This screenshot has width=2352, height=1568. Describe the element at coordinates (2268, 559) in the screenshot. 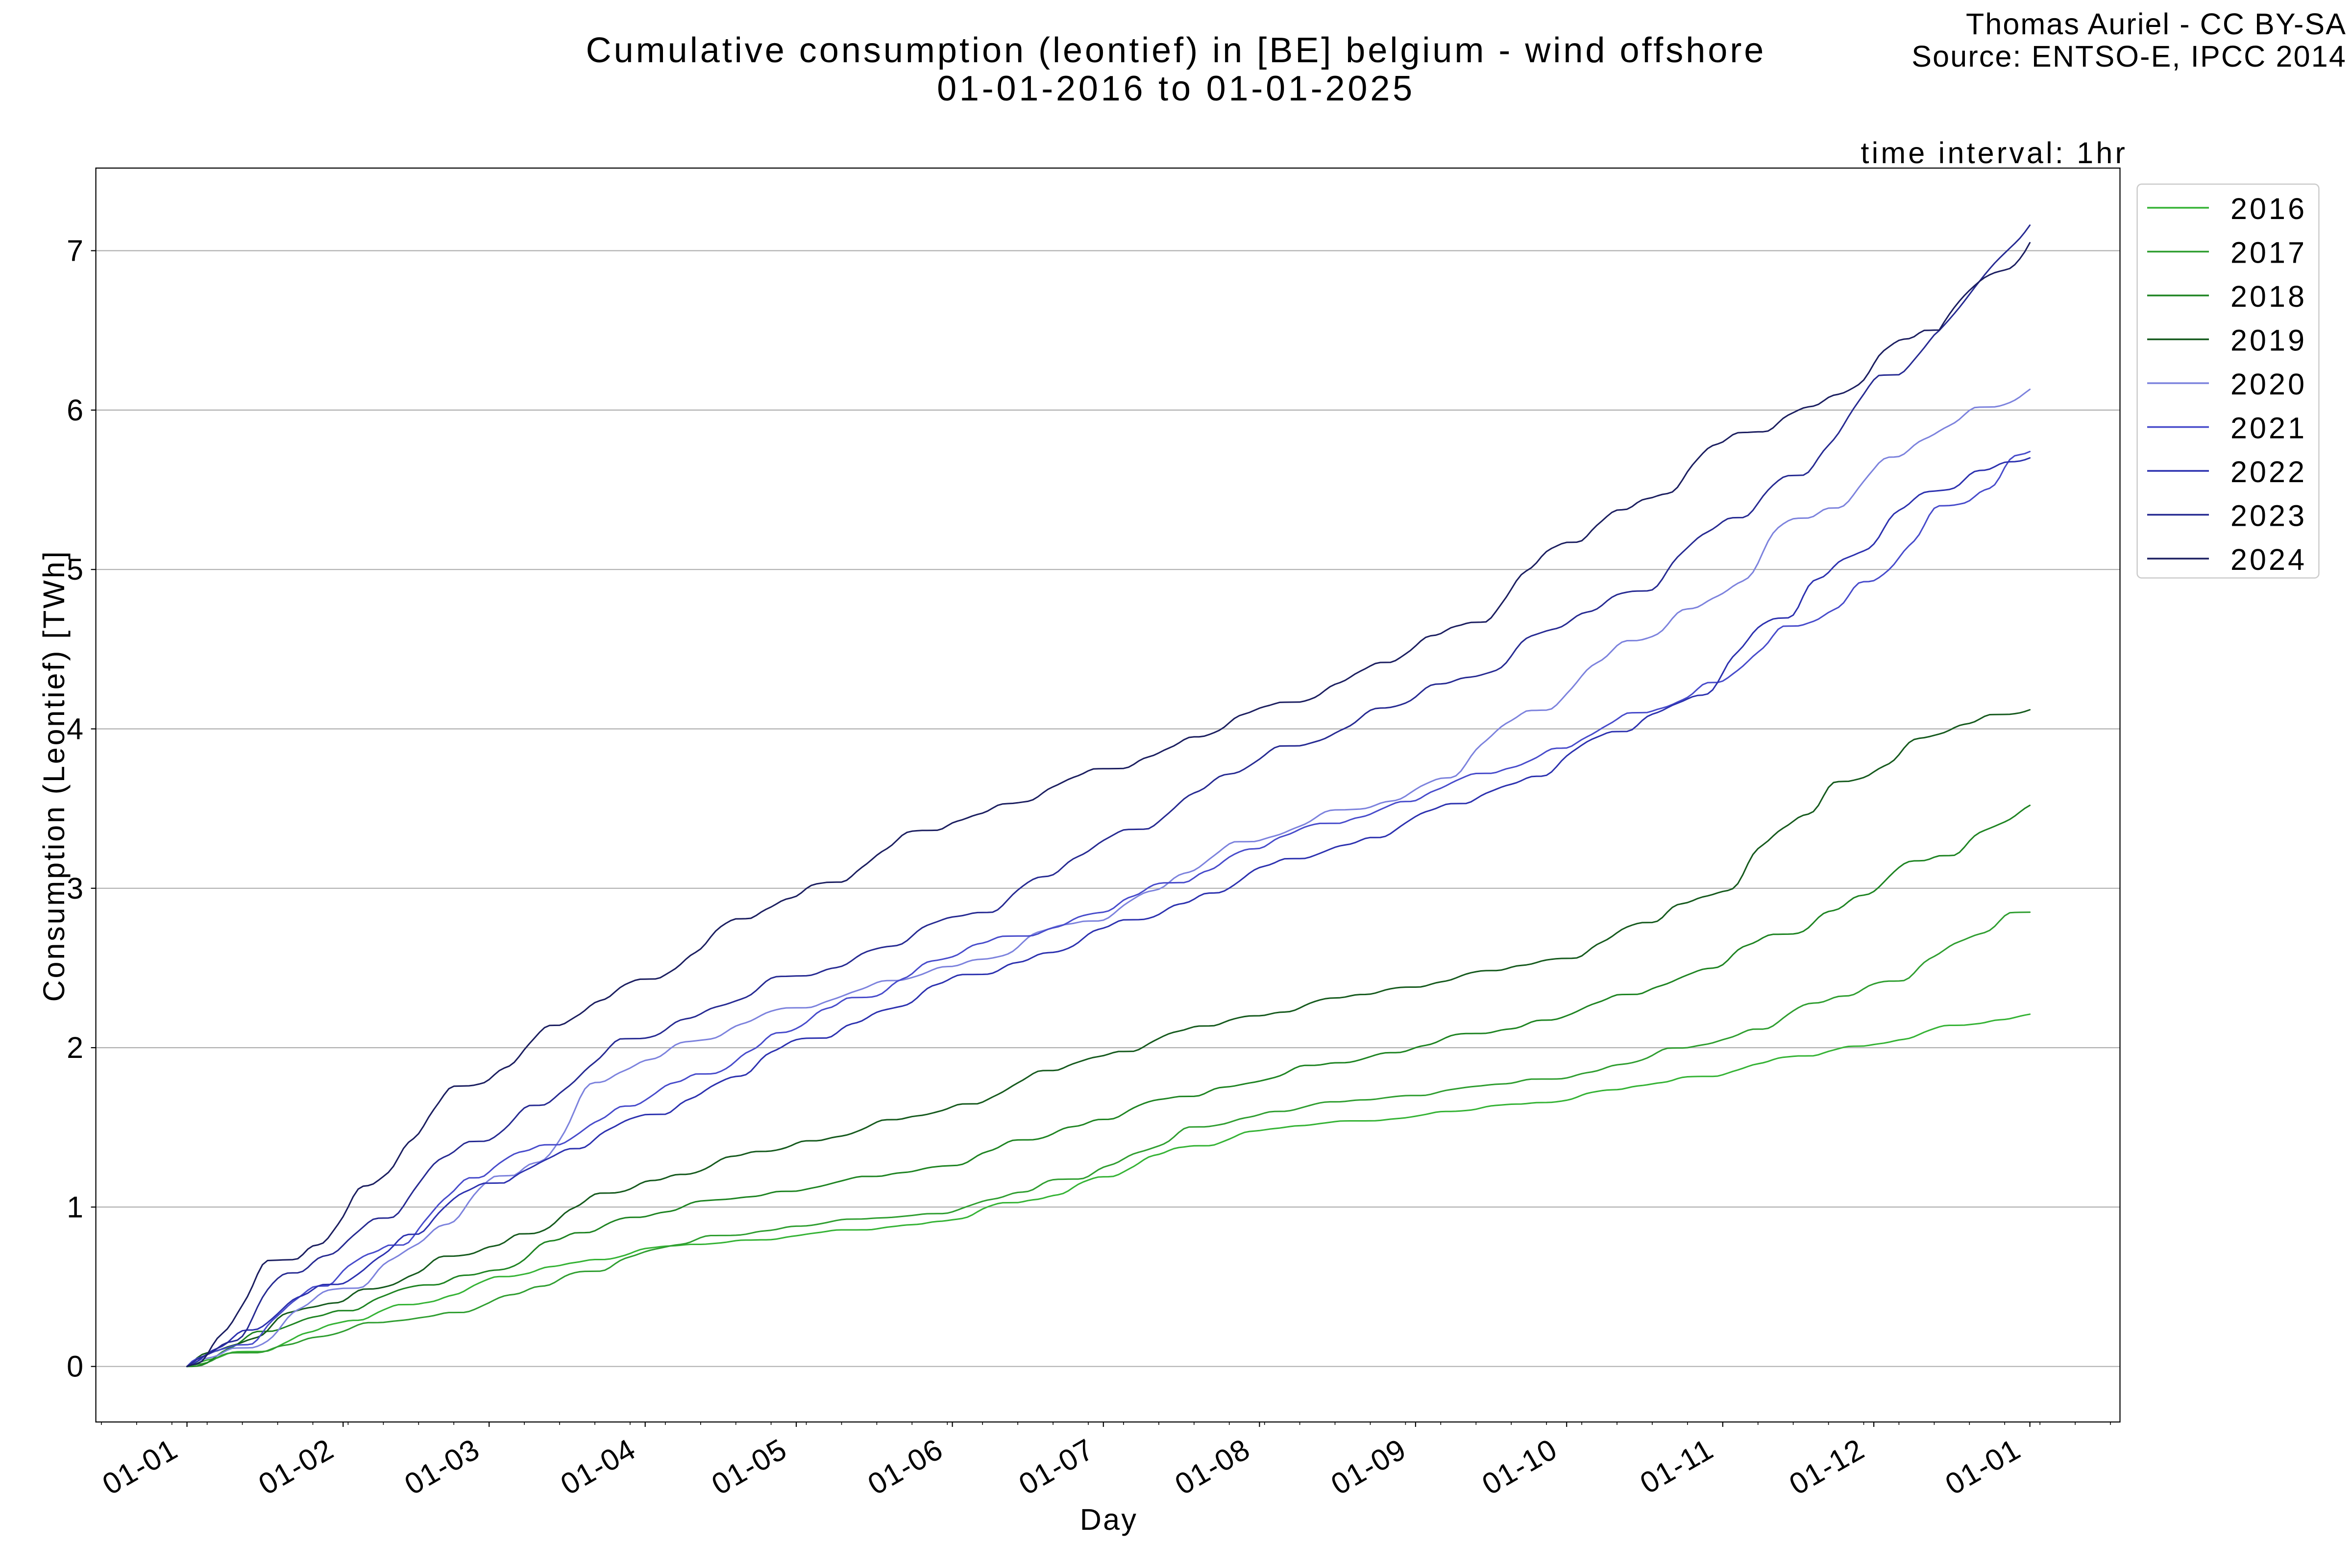

I see `svg-text: 2024` at that location.